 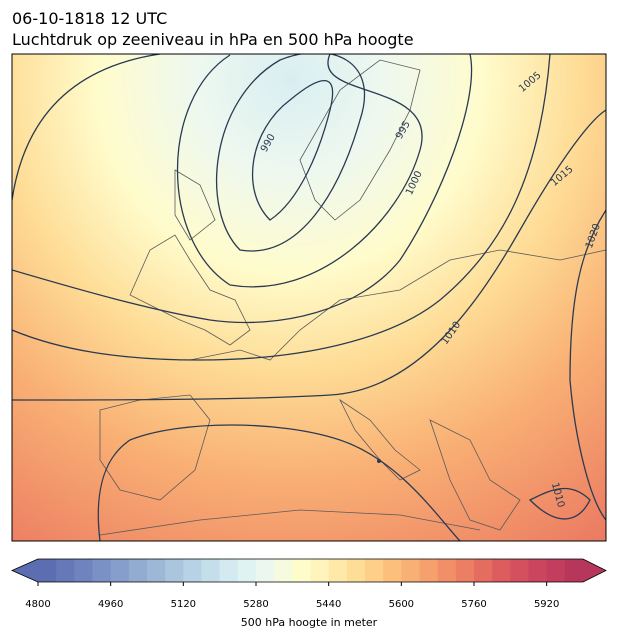 I want to click on colorbar-extend-high, so click(x=594, y=570).